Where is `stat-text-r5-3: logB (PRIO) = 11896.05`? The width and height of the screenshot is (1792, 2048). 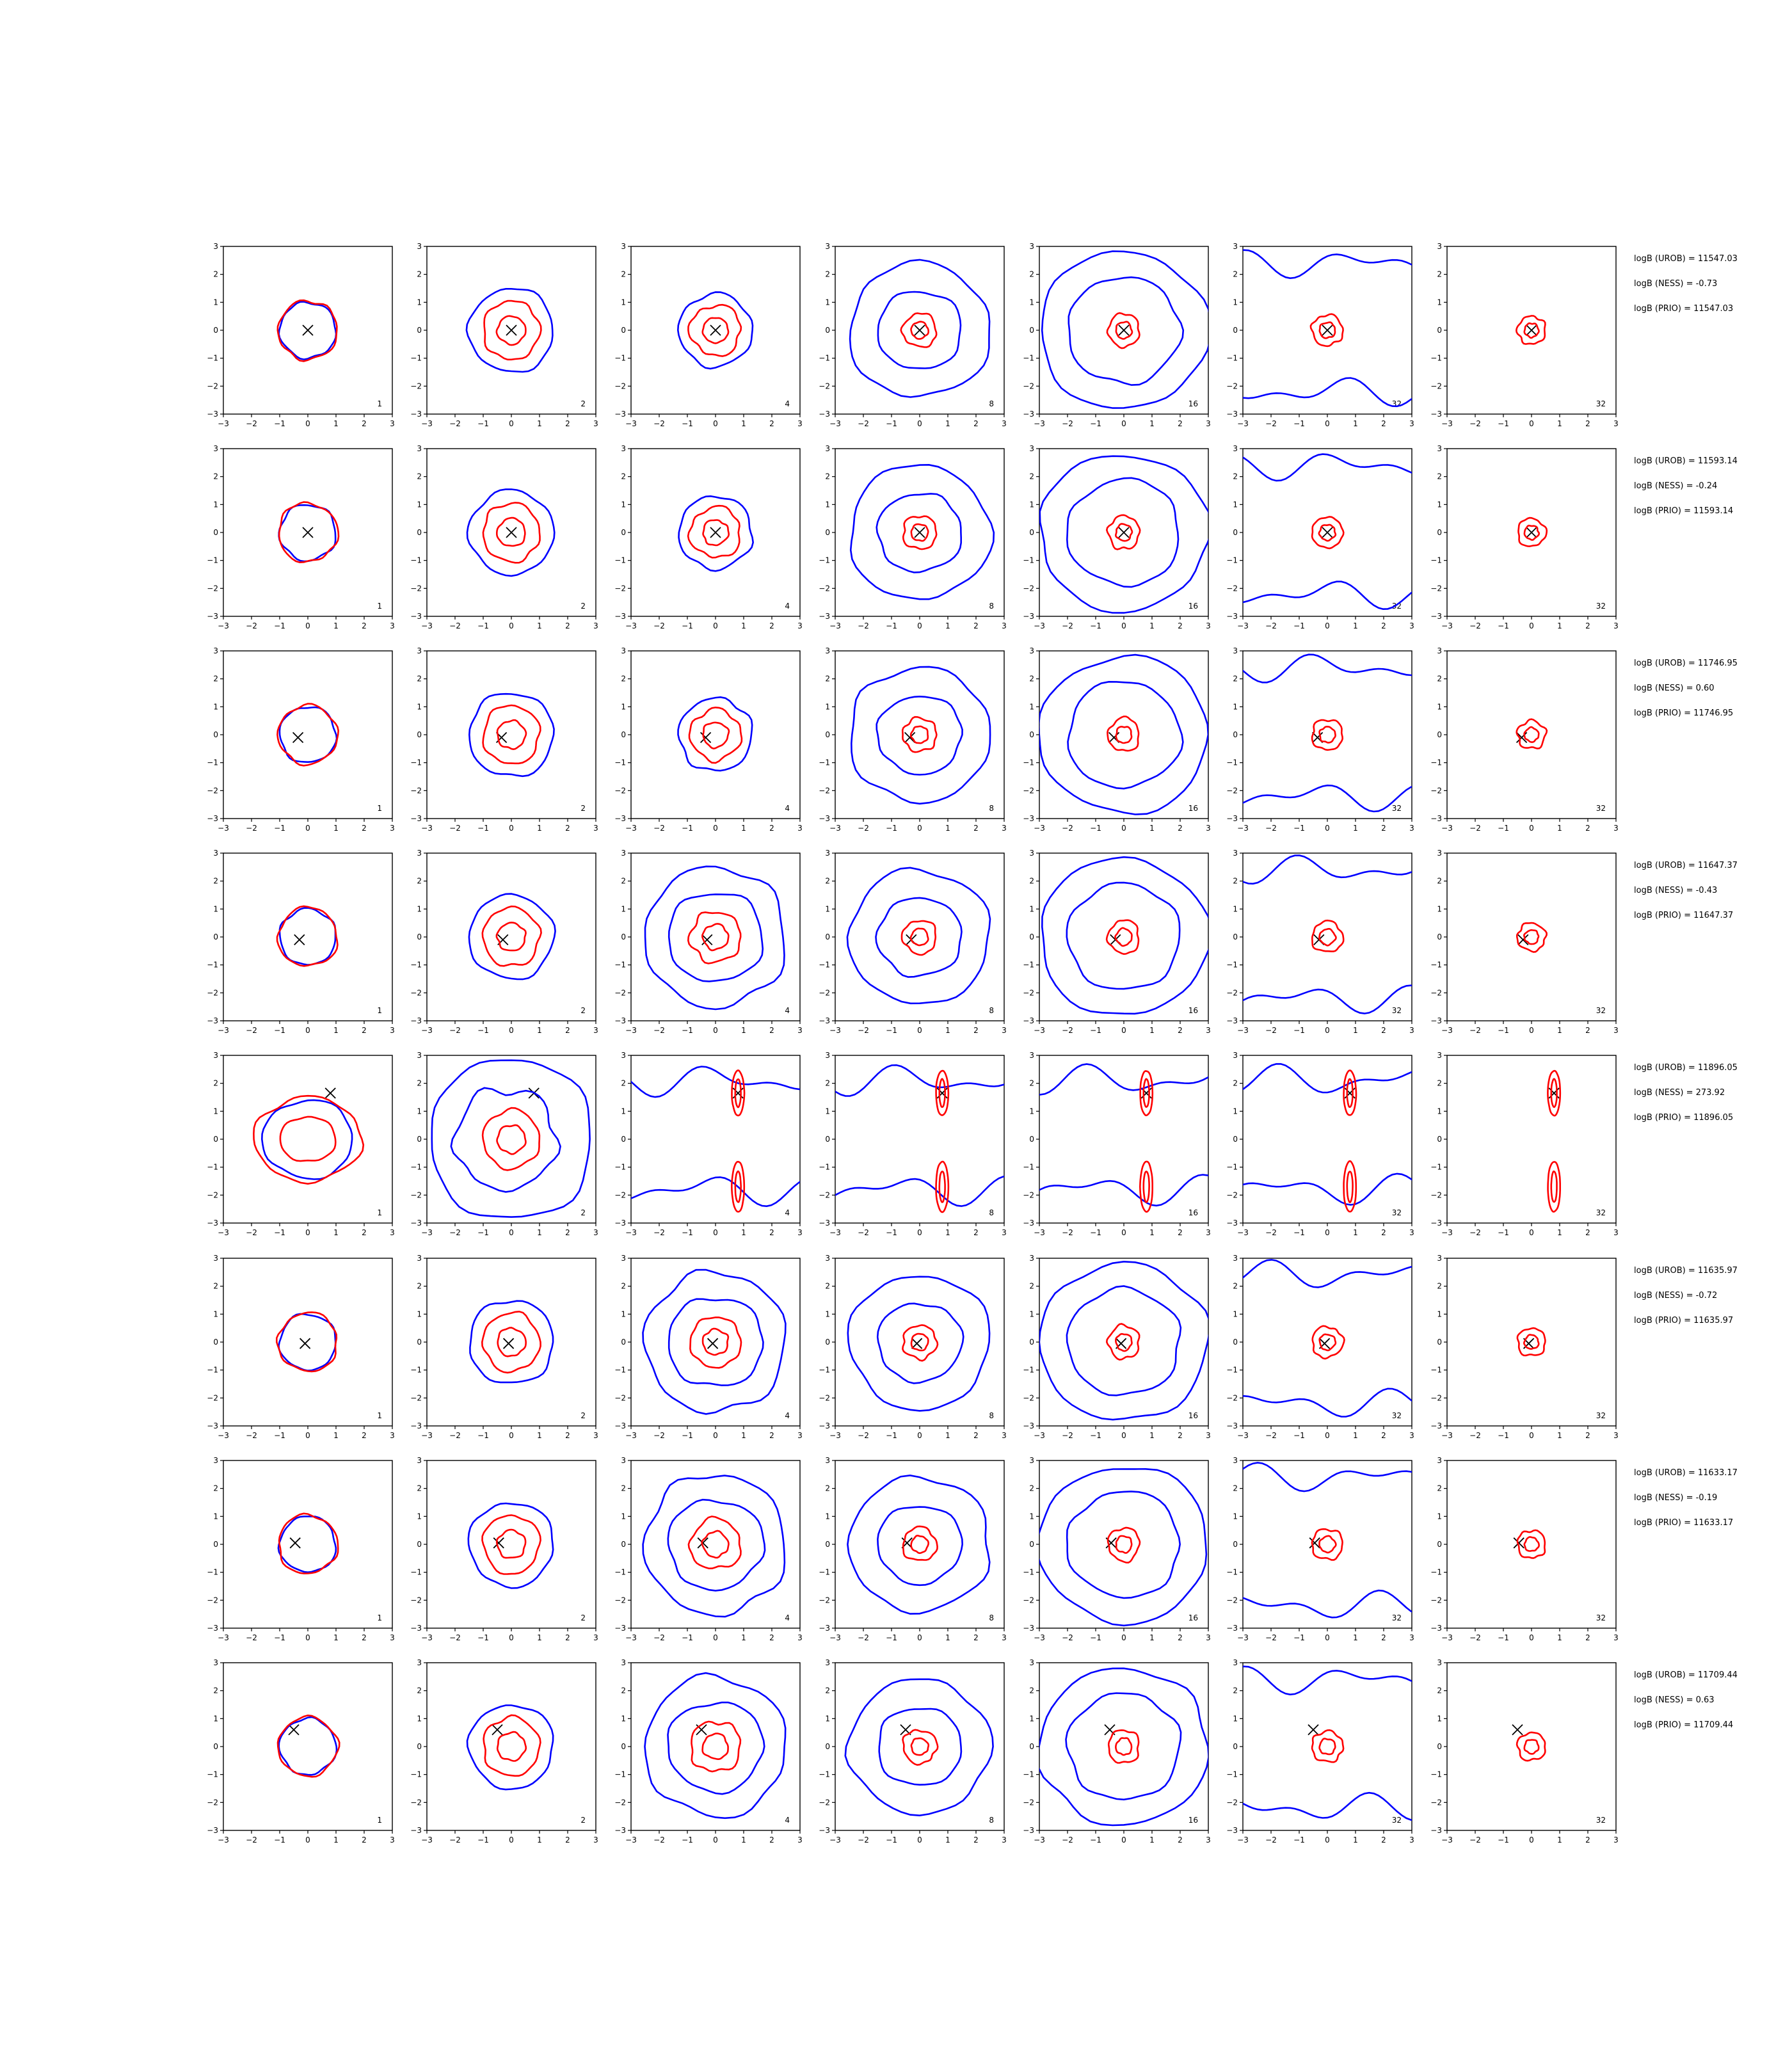
stat-text-r5-3: logB (PRIO) = 11896.05 is located at coordinates (1683, 1118).